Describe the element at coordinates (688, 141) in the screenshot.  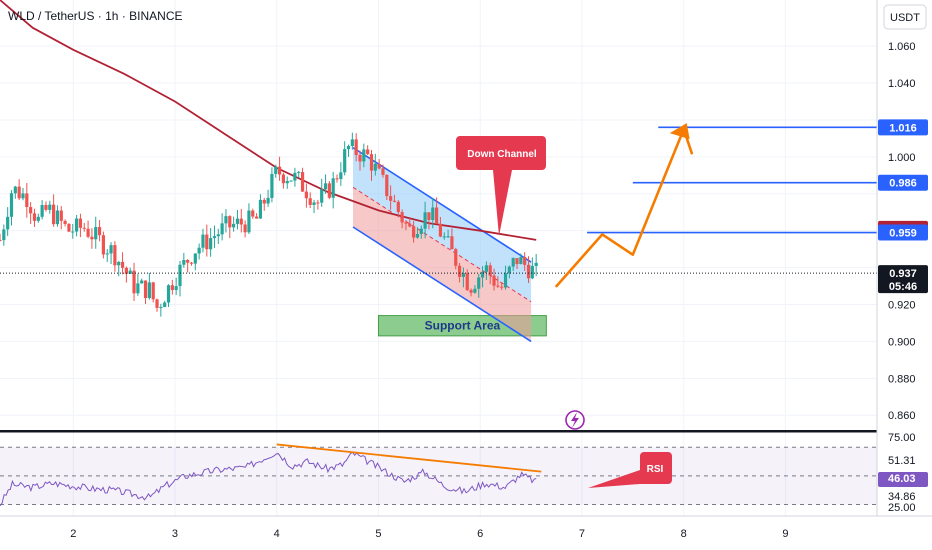
I see `projection-arrow-tail` at that location.